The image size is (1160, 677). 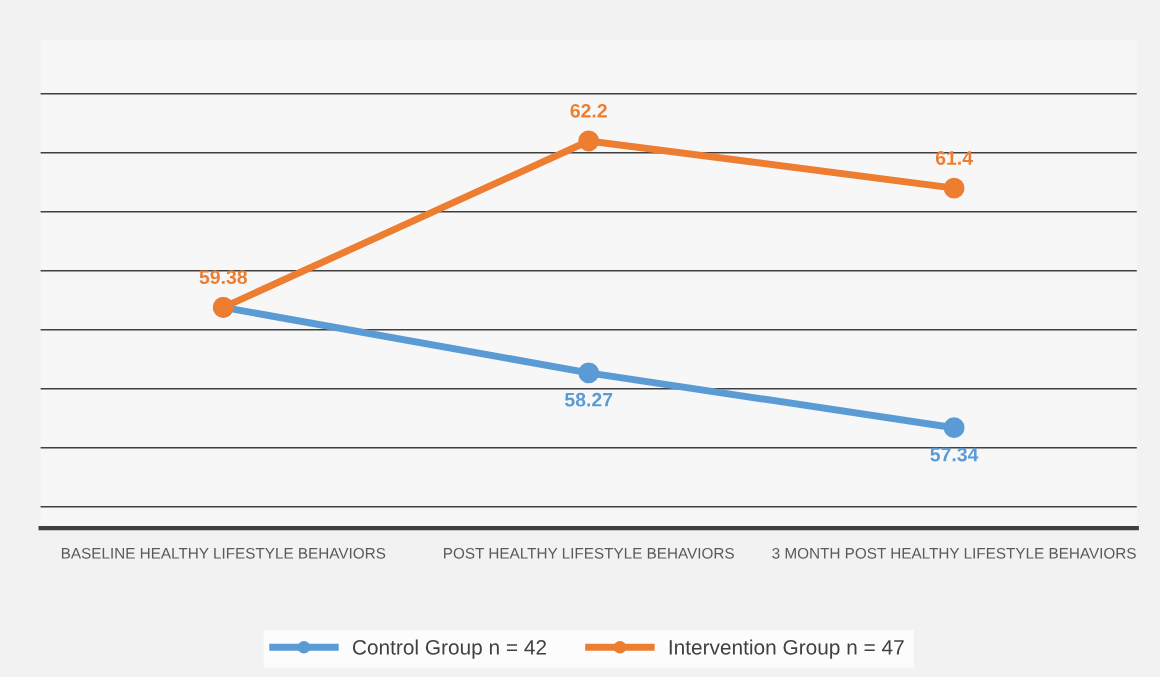 What do you see at coordinates (449, 649) in the screenshot?
I see `legend-label: Control Group n = 42` at bounding box center [449, 649].